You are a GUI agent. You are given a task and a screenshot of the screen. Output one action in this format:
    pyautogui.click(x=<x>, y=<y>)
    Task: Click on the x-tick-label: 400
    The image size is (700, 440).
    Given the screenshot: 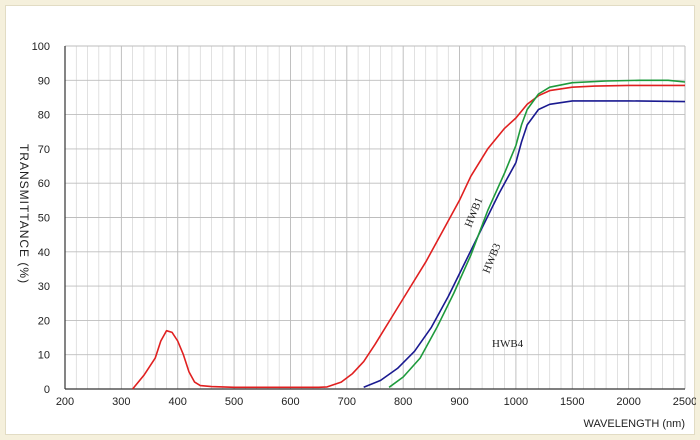 What is the action you would take?
    pyautogui.click(x=178, y=402)
    